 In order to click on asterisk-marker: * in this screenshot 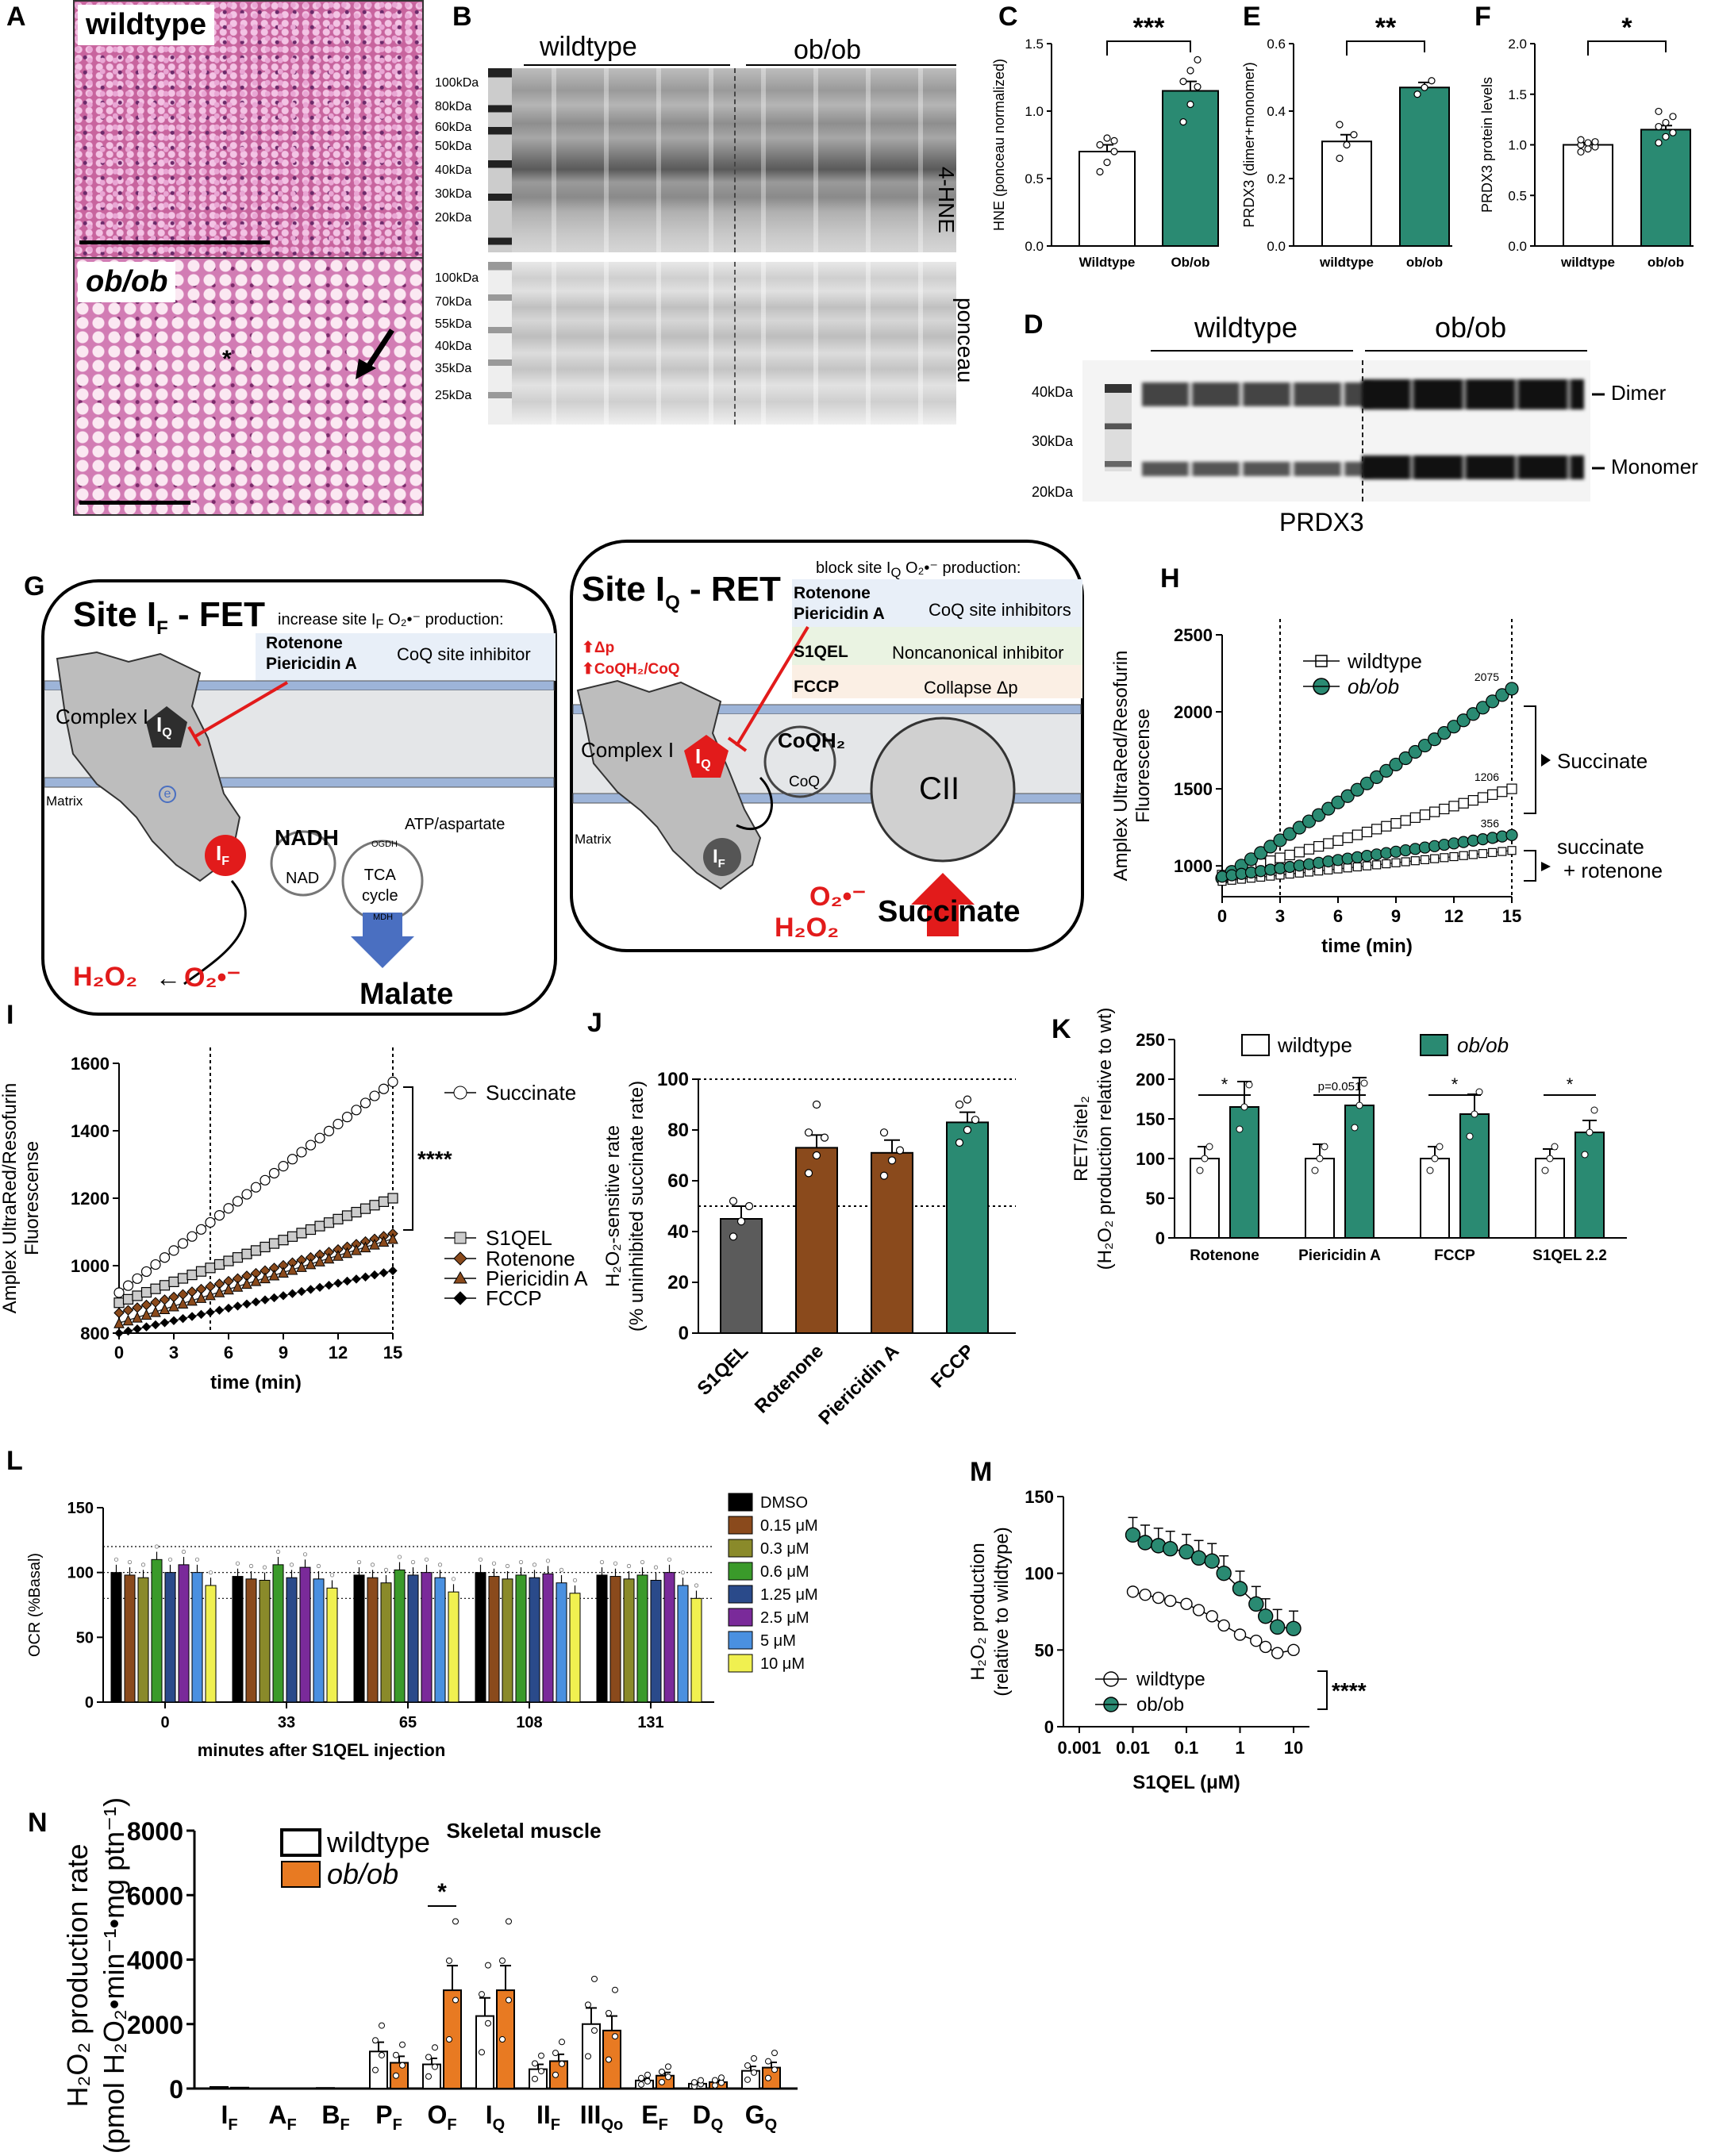, I will do `click(227, 359)`.